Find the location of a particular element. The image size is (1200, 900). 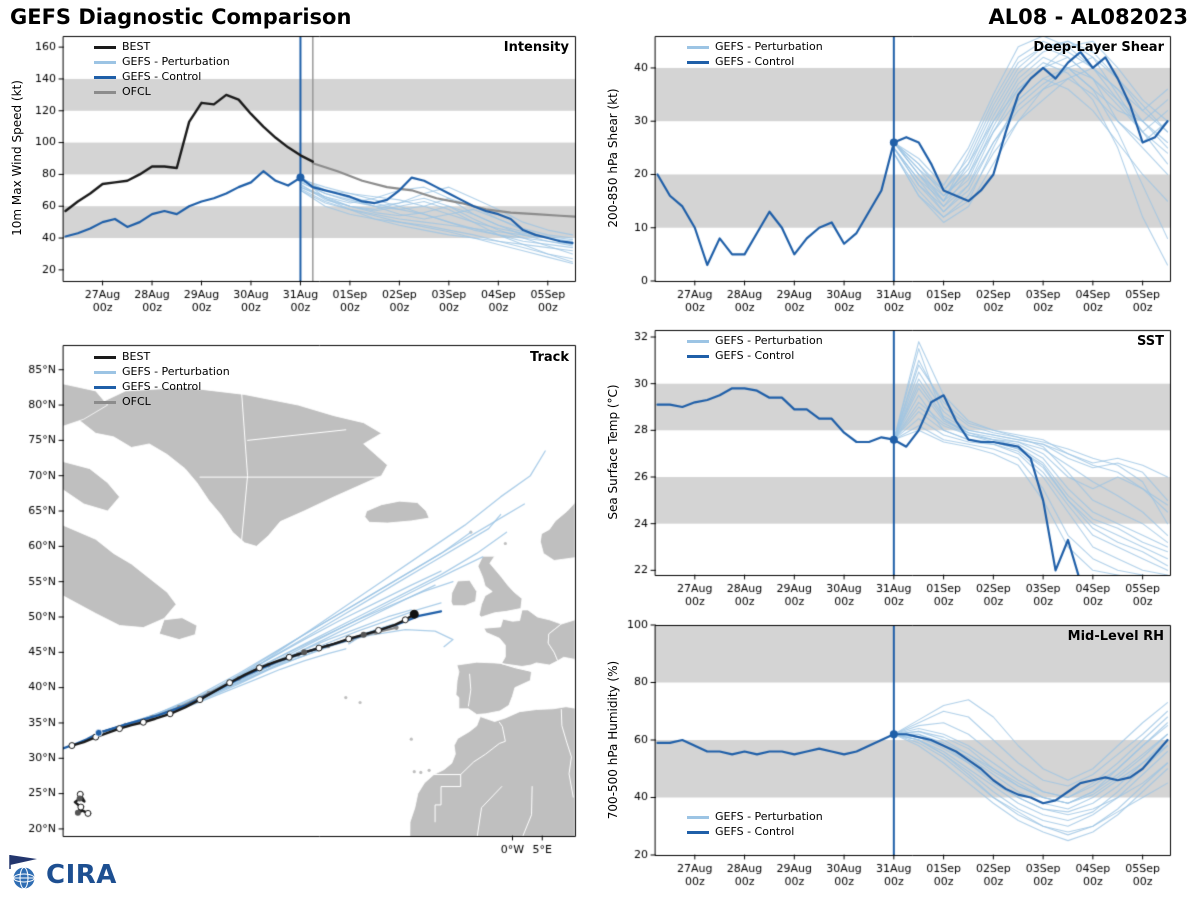

ylabel-rh: 700-500 hPa Humidity (%) is located at coordinates (613, 740).